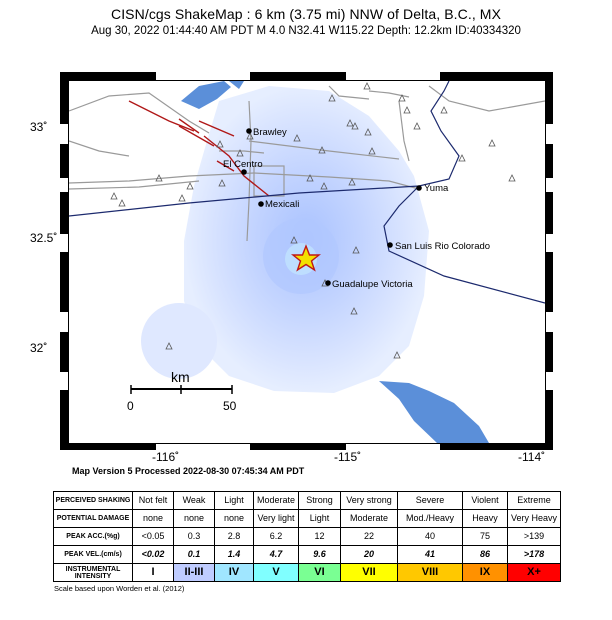  Describe the element at coordinates (243, 164) in the screenshot. I see `city-label-el-centro: El Centro` at that location.